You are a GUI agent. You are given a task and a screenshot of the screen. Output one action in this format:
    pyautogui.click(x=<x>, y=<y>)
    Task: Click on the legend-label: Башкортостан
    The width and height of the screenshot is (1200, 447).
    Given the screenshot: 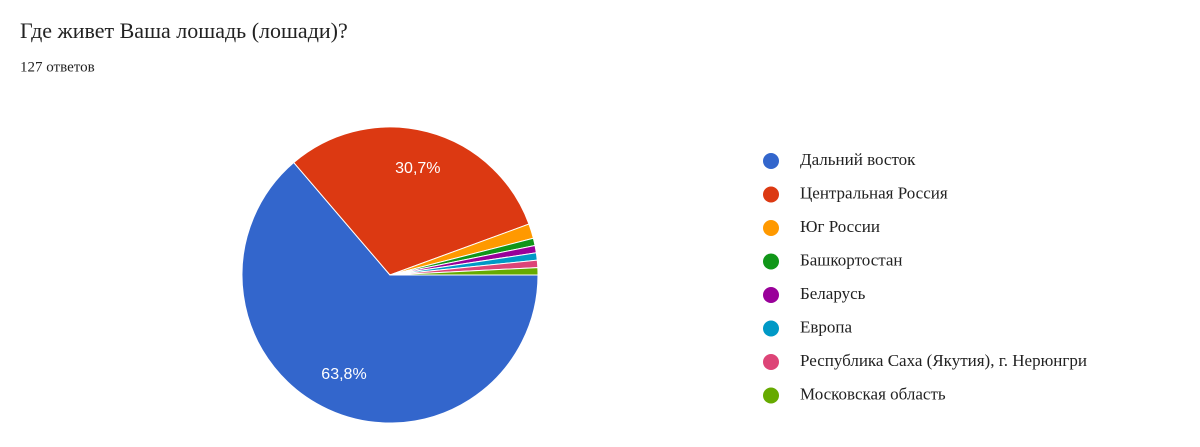 What is the action you would take?
    pyautogui.click(x=851, y=259)
    